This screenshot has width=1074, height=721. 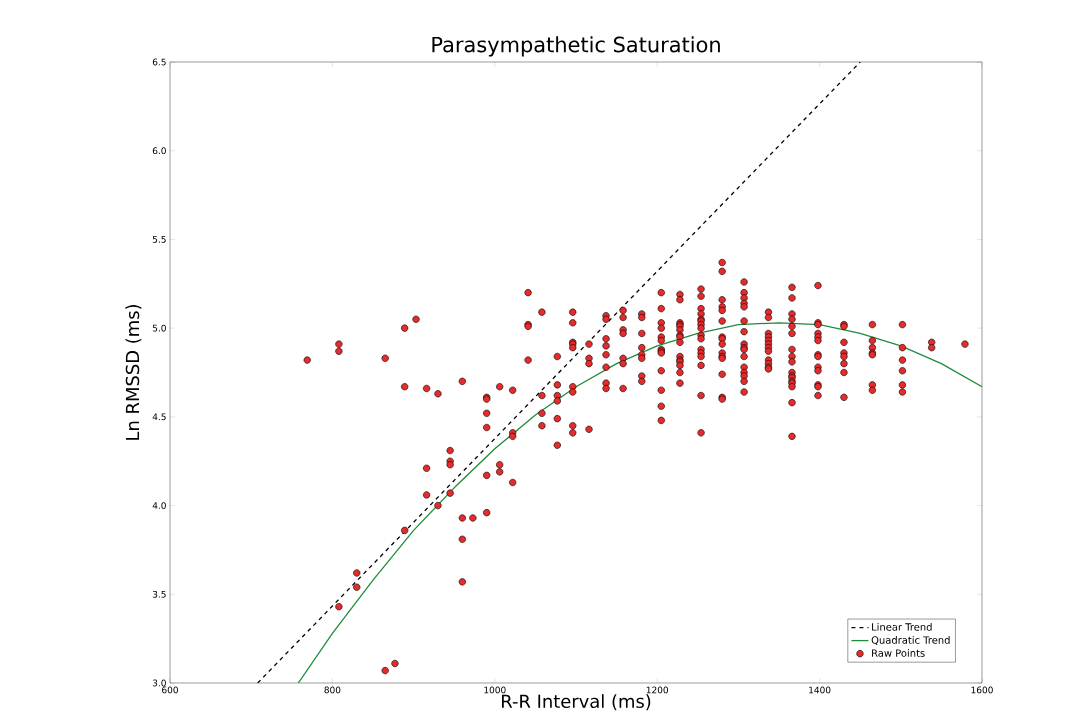 What do you see at coordinates (332, 690) in the screenshot?
I see `x-tick-label: 800` at bounding box center [332, 690].